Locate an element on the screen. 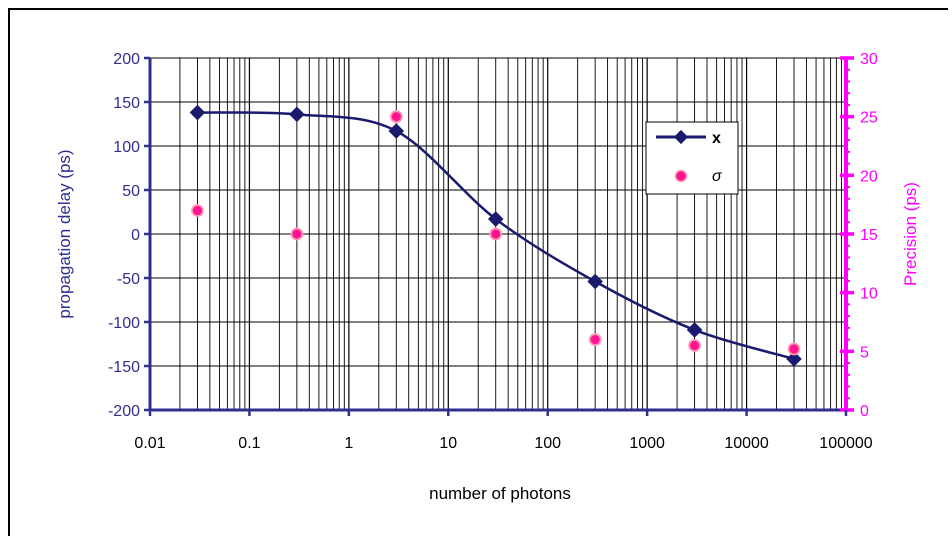  y2-tick-label: 20 is located at coordinates (869, 176).